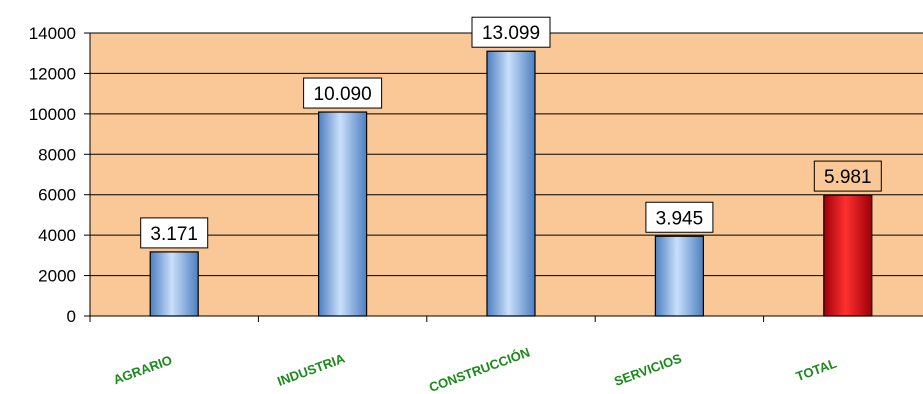 The width and height of the screenshot is (923, 394). Describe the element at coordinates (52, 114) in the screenshot. I see `y-tick-label: 10000` at that location.